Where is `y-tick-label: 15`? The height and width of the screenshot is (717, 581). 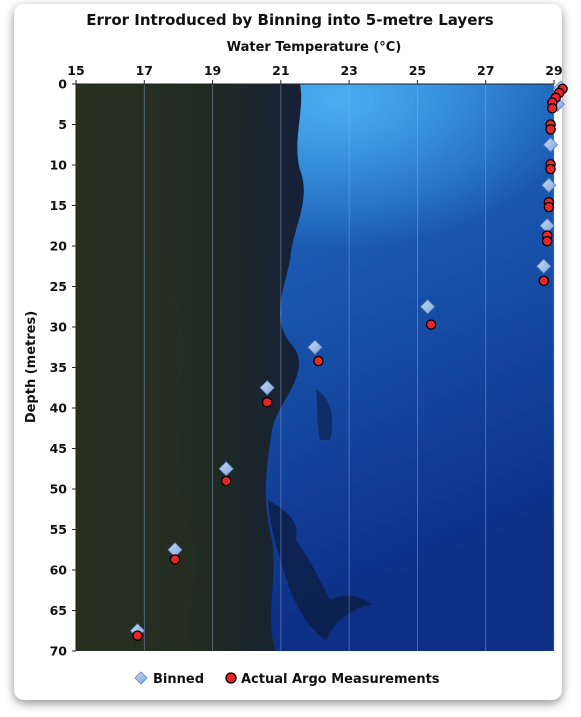 y-tick-label: 15 is located at coordinates (58, 205).